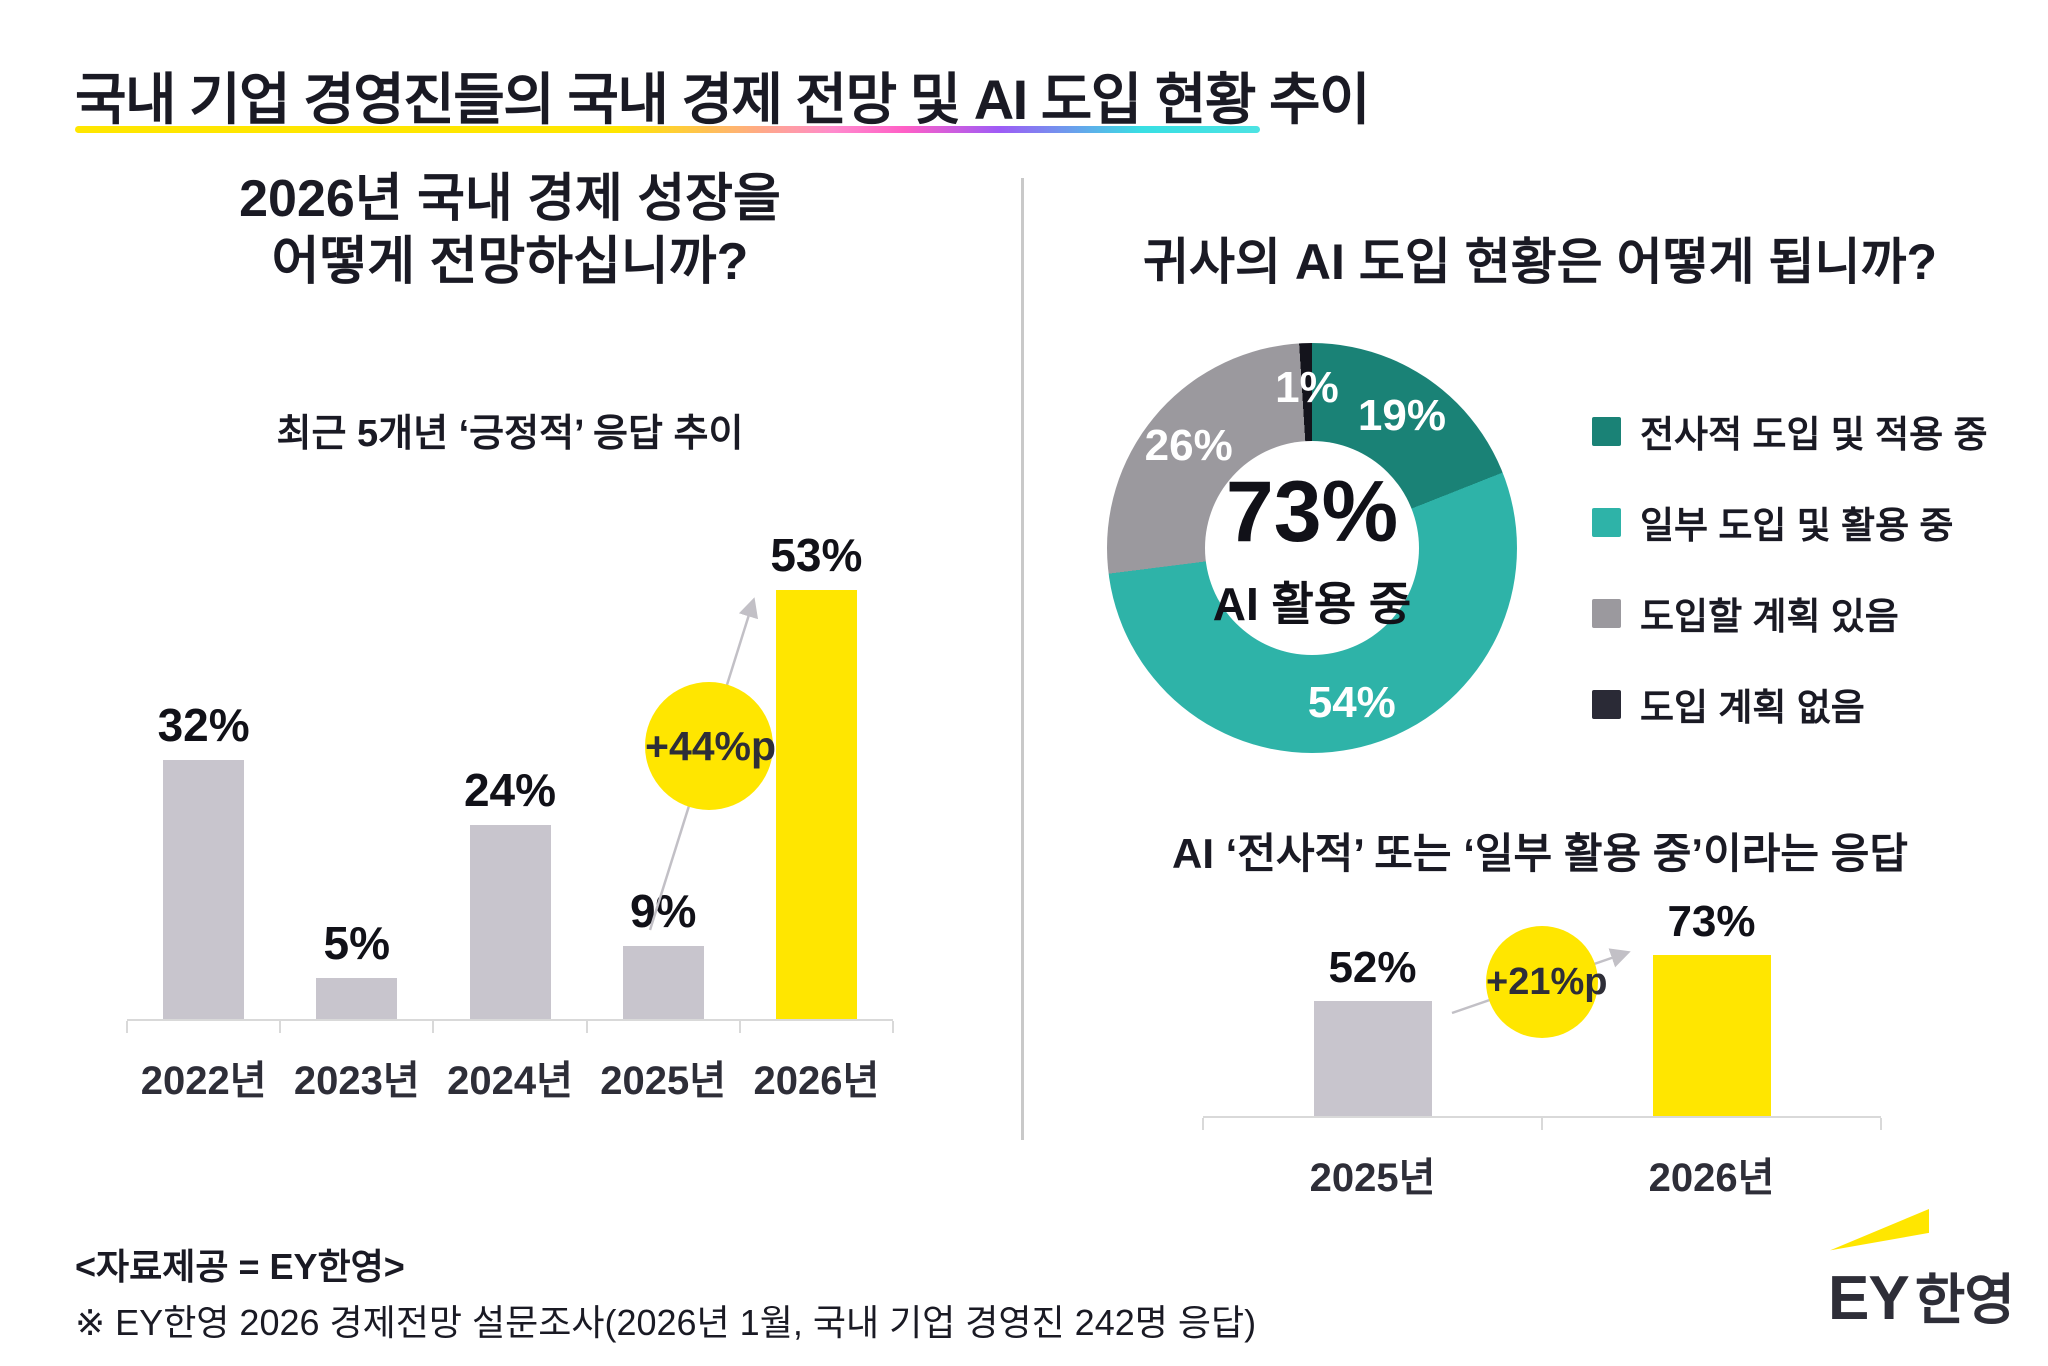  I want to click on legend-label: 전사적 도입 및 적용 중, so click(1814, 434).